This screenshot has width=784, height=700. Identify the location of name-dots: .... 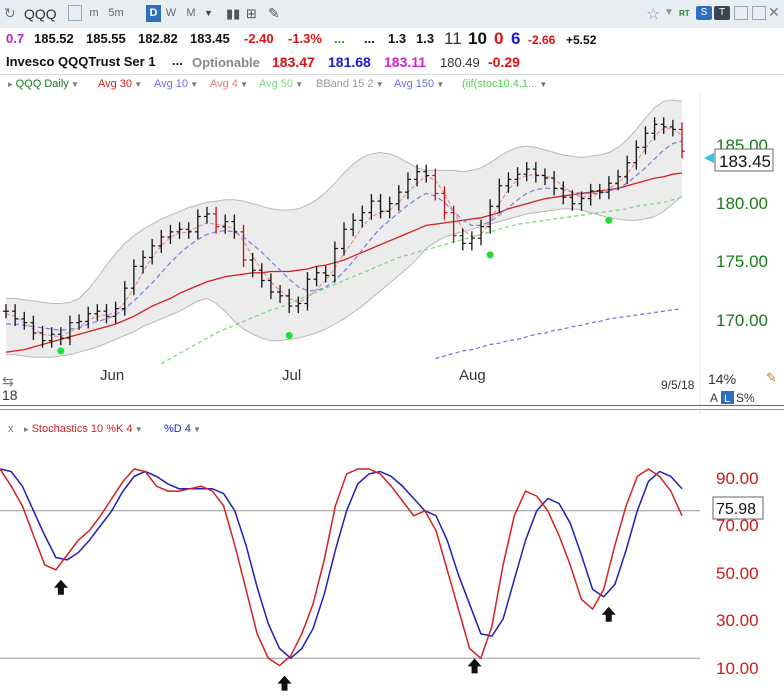
(177, 60).